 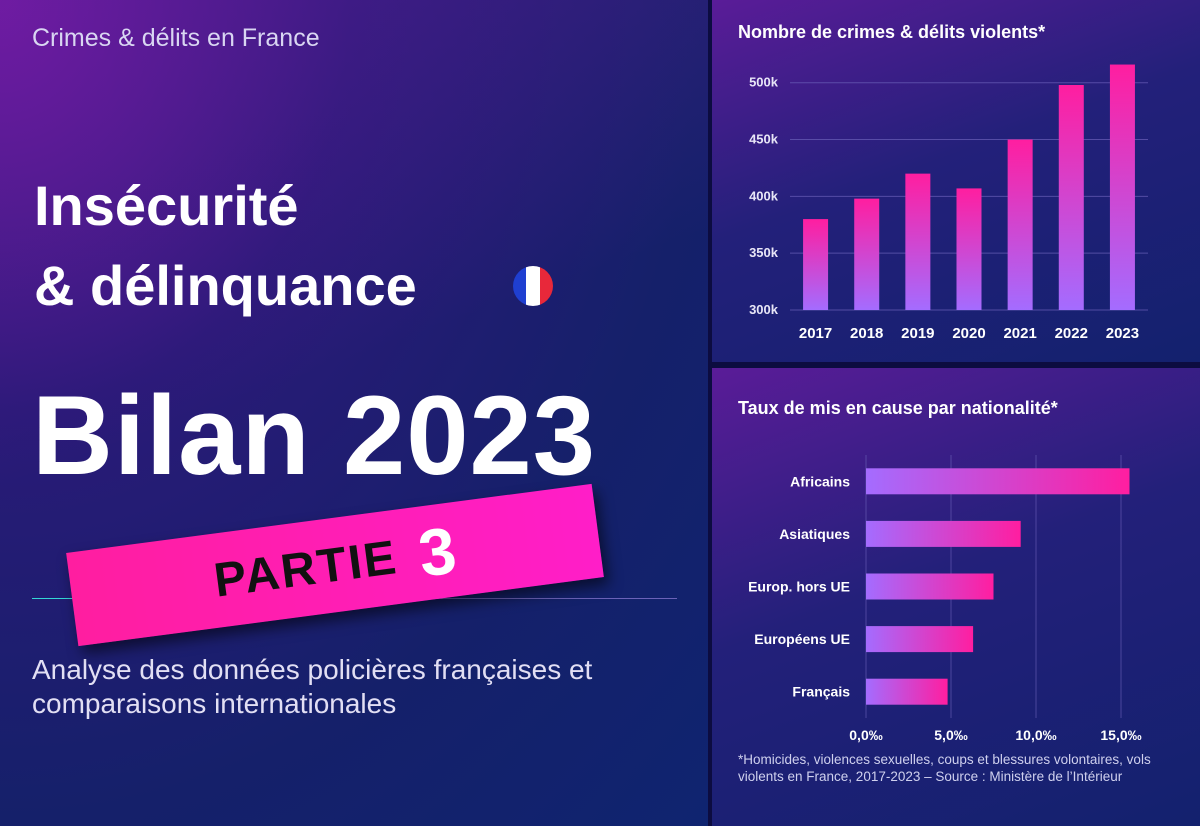 What do you see at coordinates (1019, 333) in the screenshot?
I see `x-tick-label: 2021` at bounding box center [1019, 333].